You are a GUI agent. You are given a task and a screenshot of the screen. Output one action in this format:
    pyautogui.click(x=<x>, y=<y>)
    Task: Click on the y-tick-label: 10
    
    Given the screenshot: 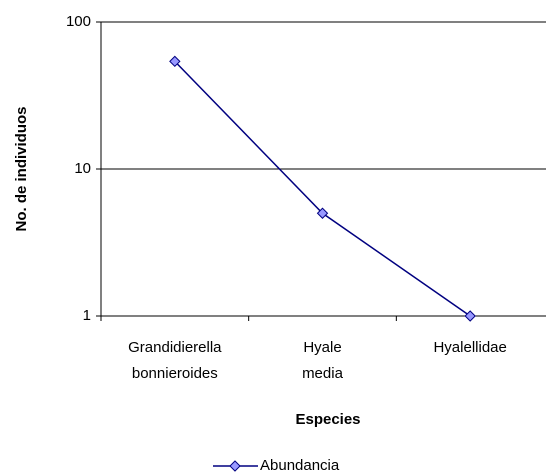 What is the action you would take?
    pyautogui.click(x=82, y=168)
    